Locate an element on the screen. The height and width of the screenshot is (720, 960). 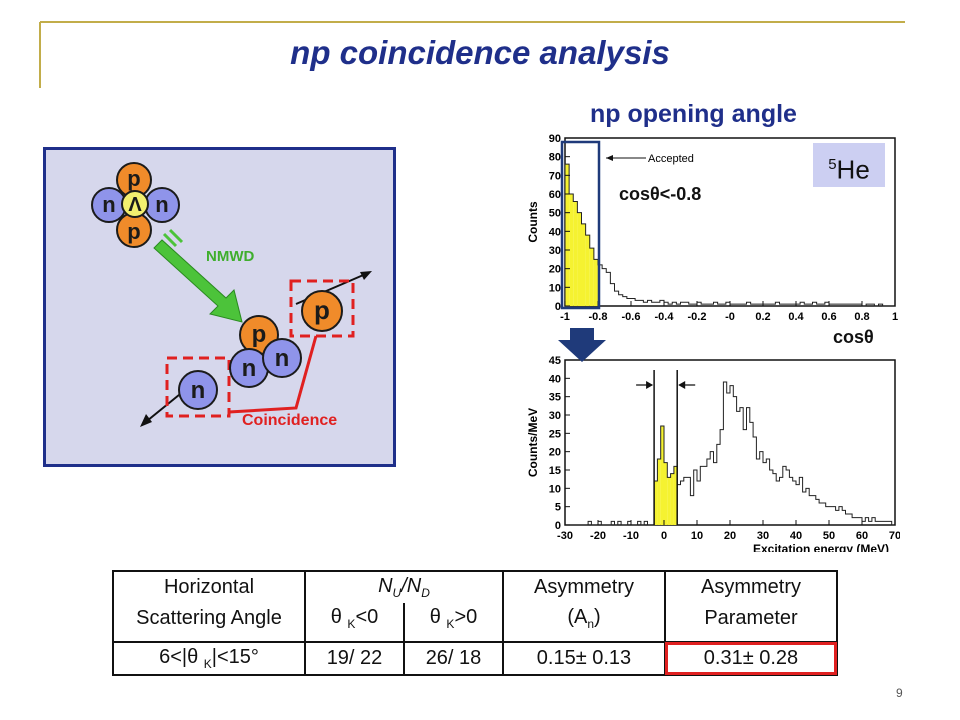
slide-title: np coincidence analysis is located at coordinates (480, 52).